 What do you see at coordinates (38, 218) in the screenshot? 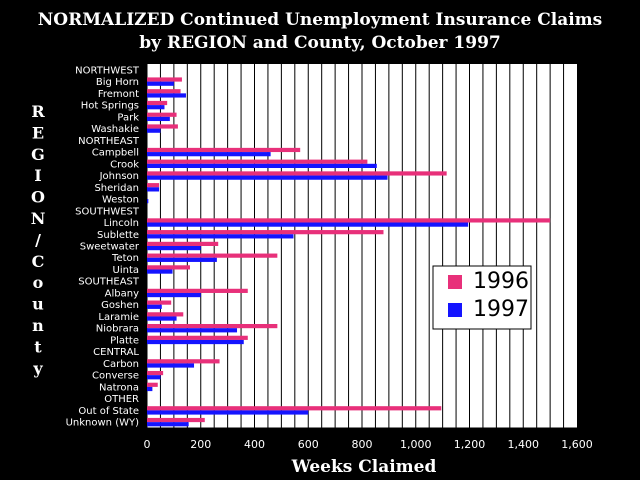
I see `y-label-char: N` at bounding box center [38, 218].